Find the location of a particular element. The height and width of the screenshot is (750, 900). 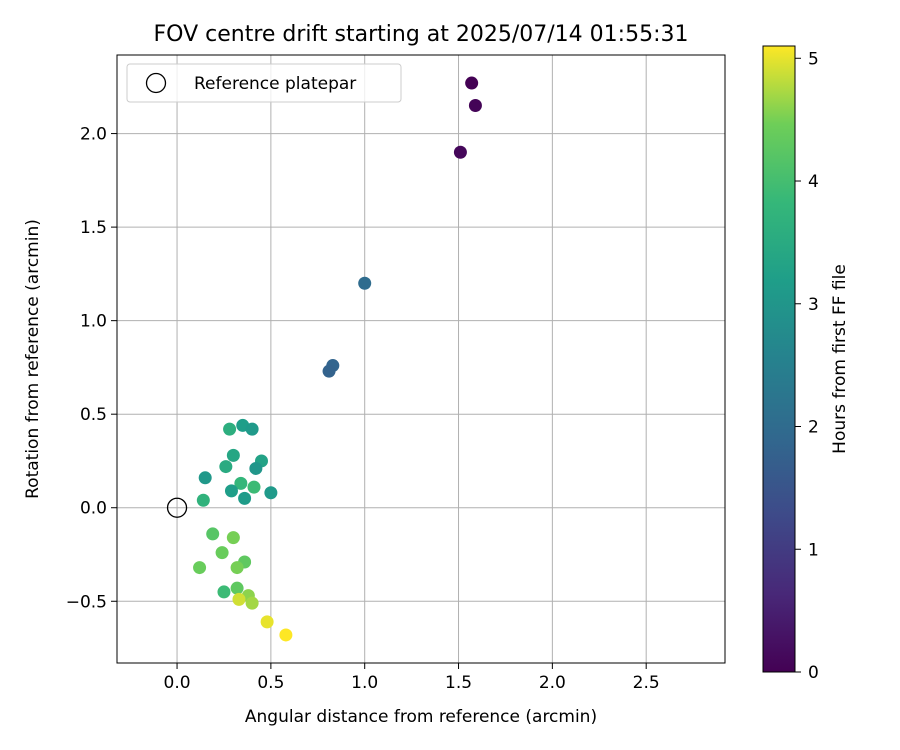

reference-marker-layer is located at coordinates (177, 507).